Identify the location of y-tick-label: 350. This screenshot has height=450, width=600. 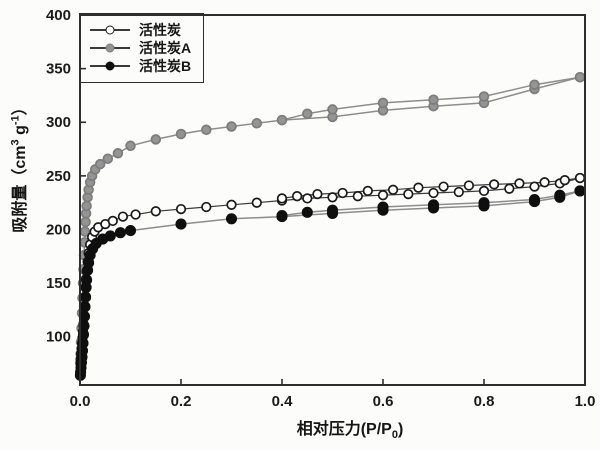
(58, 69).